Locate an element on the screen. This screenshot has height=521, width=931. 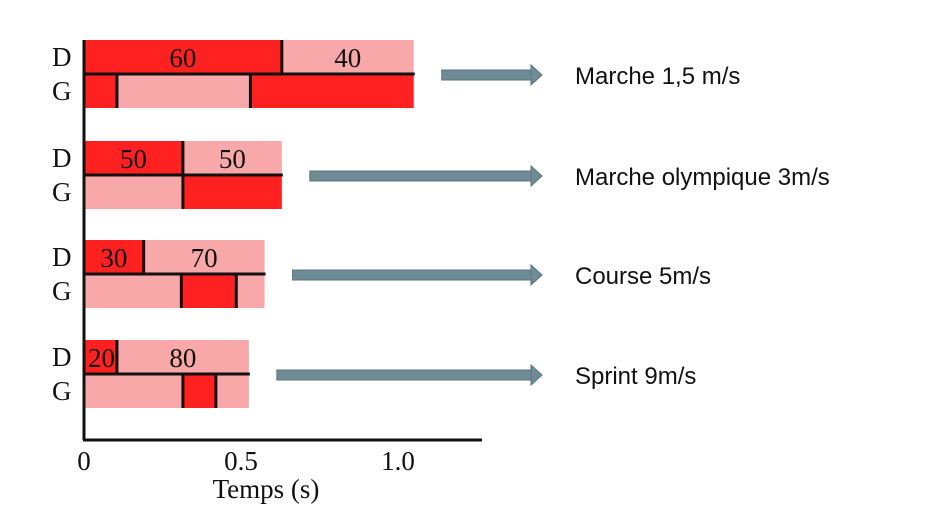
gait-block-2: 50 50 DG is located at coordinates (167, 175).